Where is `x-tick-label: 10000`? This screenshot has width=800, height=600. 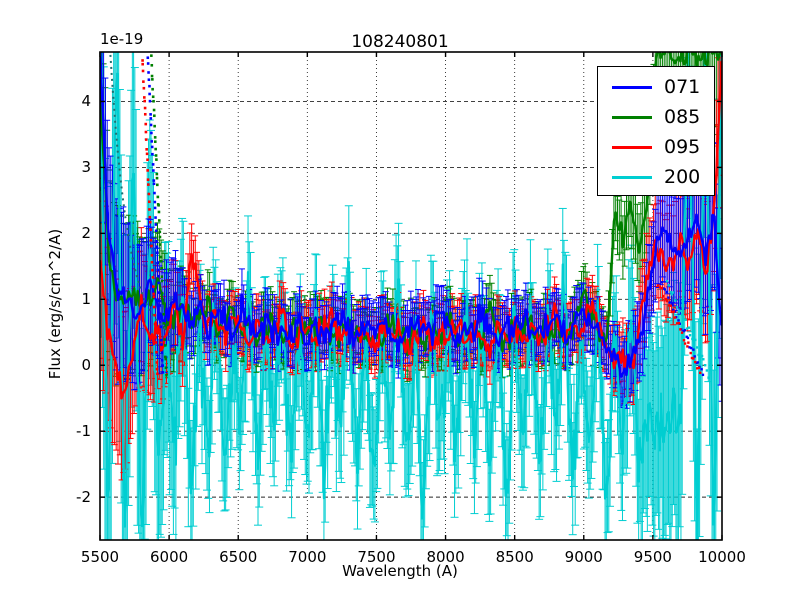
x-tick-label: 10000 is located at coordinates (722, 557).